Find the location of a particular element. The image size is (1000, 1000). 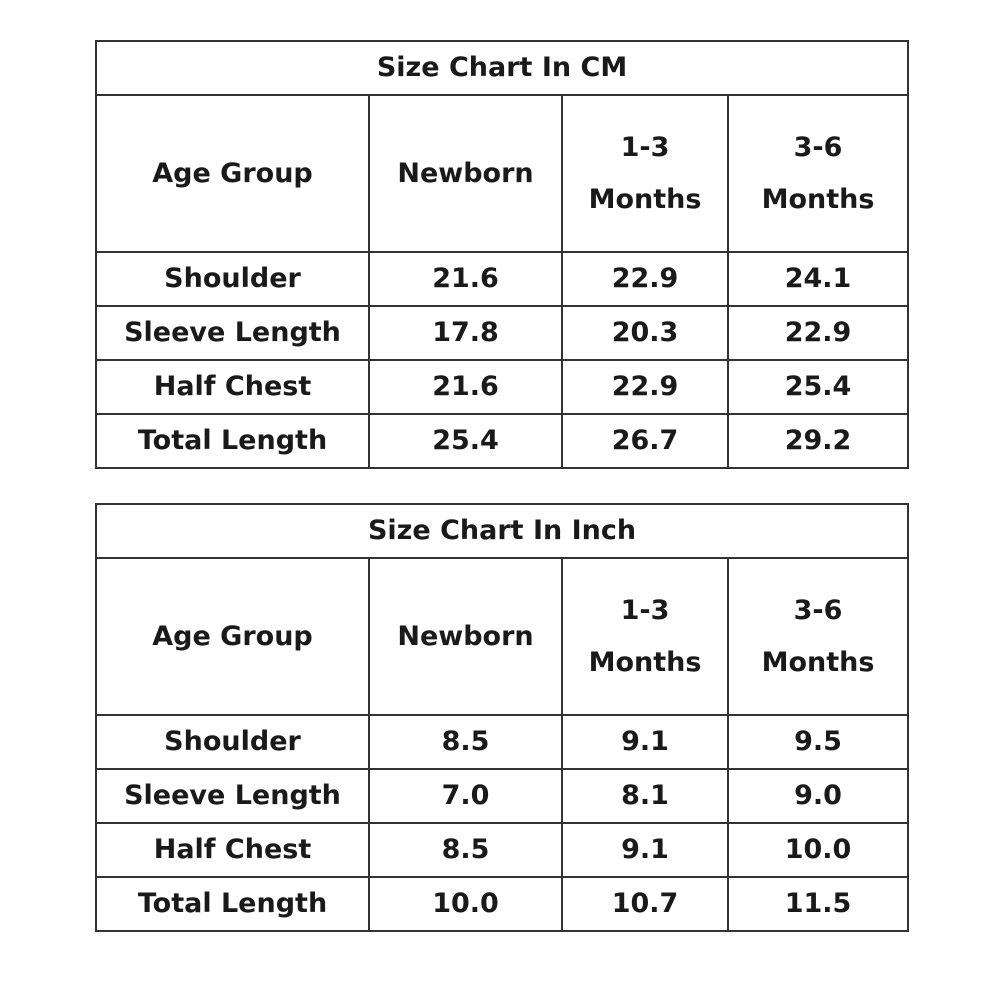

table-row: Total Length 25.4 26.7 29.2 is located at coordinates (502, 441).